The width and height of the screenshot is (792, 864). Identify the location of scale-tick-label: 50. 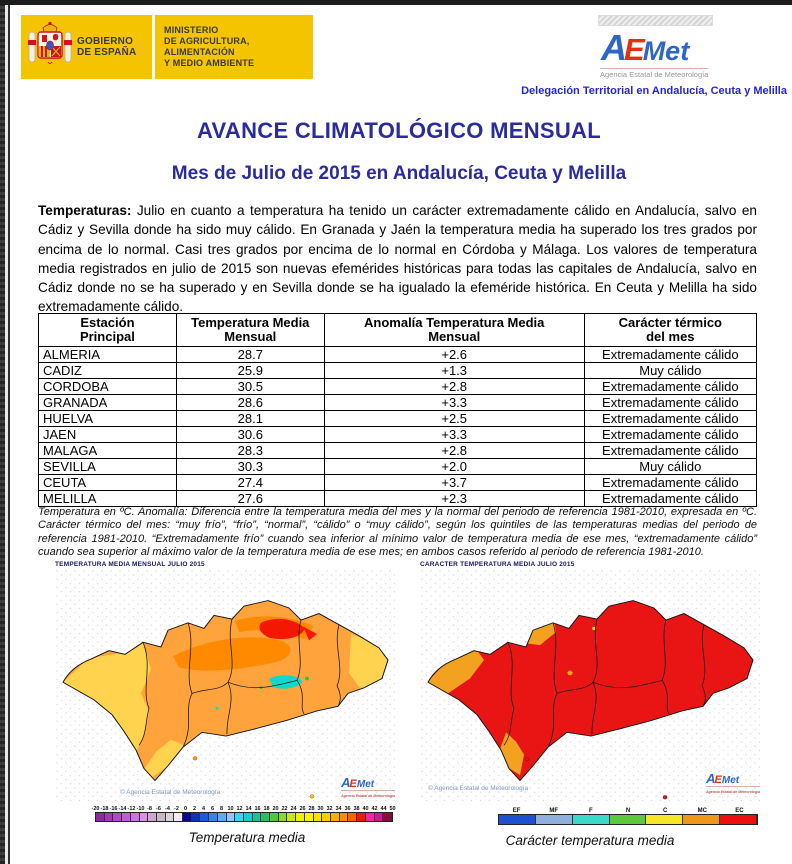
(392, 809).